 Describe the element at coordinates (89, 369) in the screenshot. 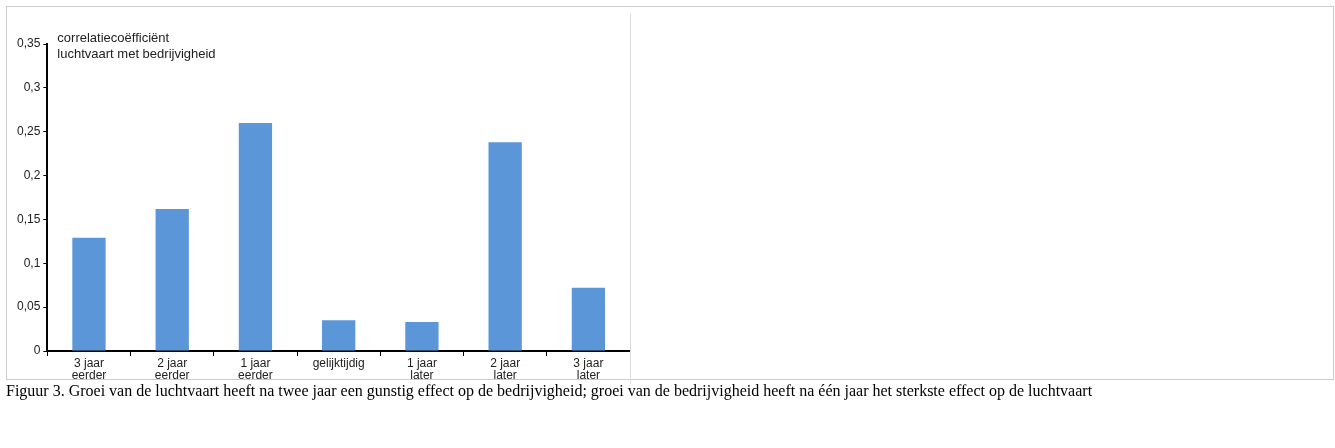

I see `x-tick-label: 3 jaar eerder` at that location.